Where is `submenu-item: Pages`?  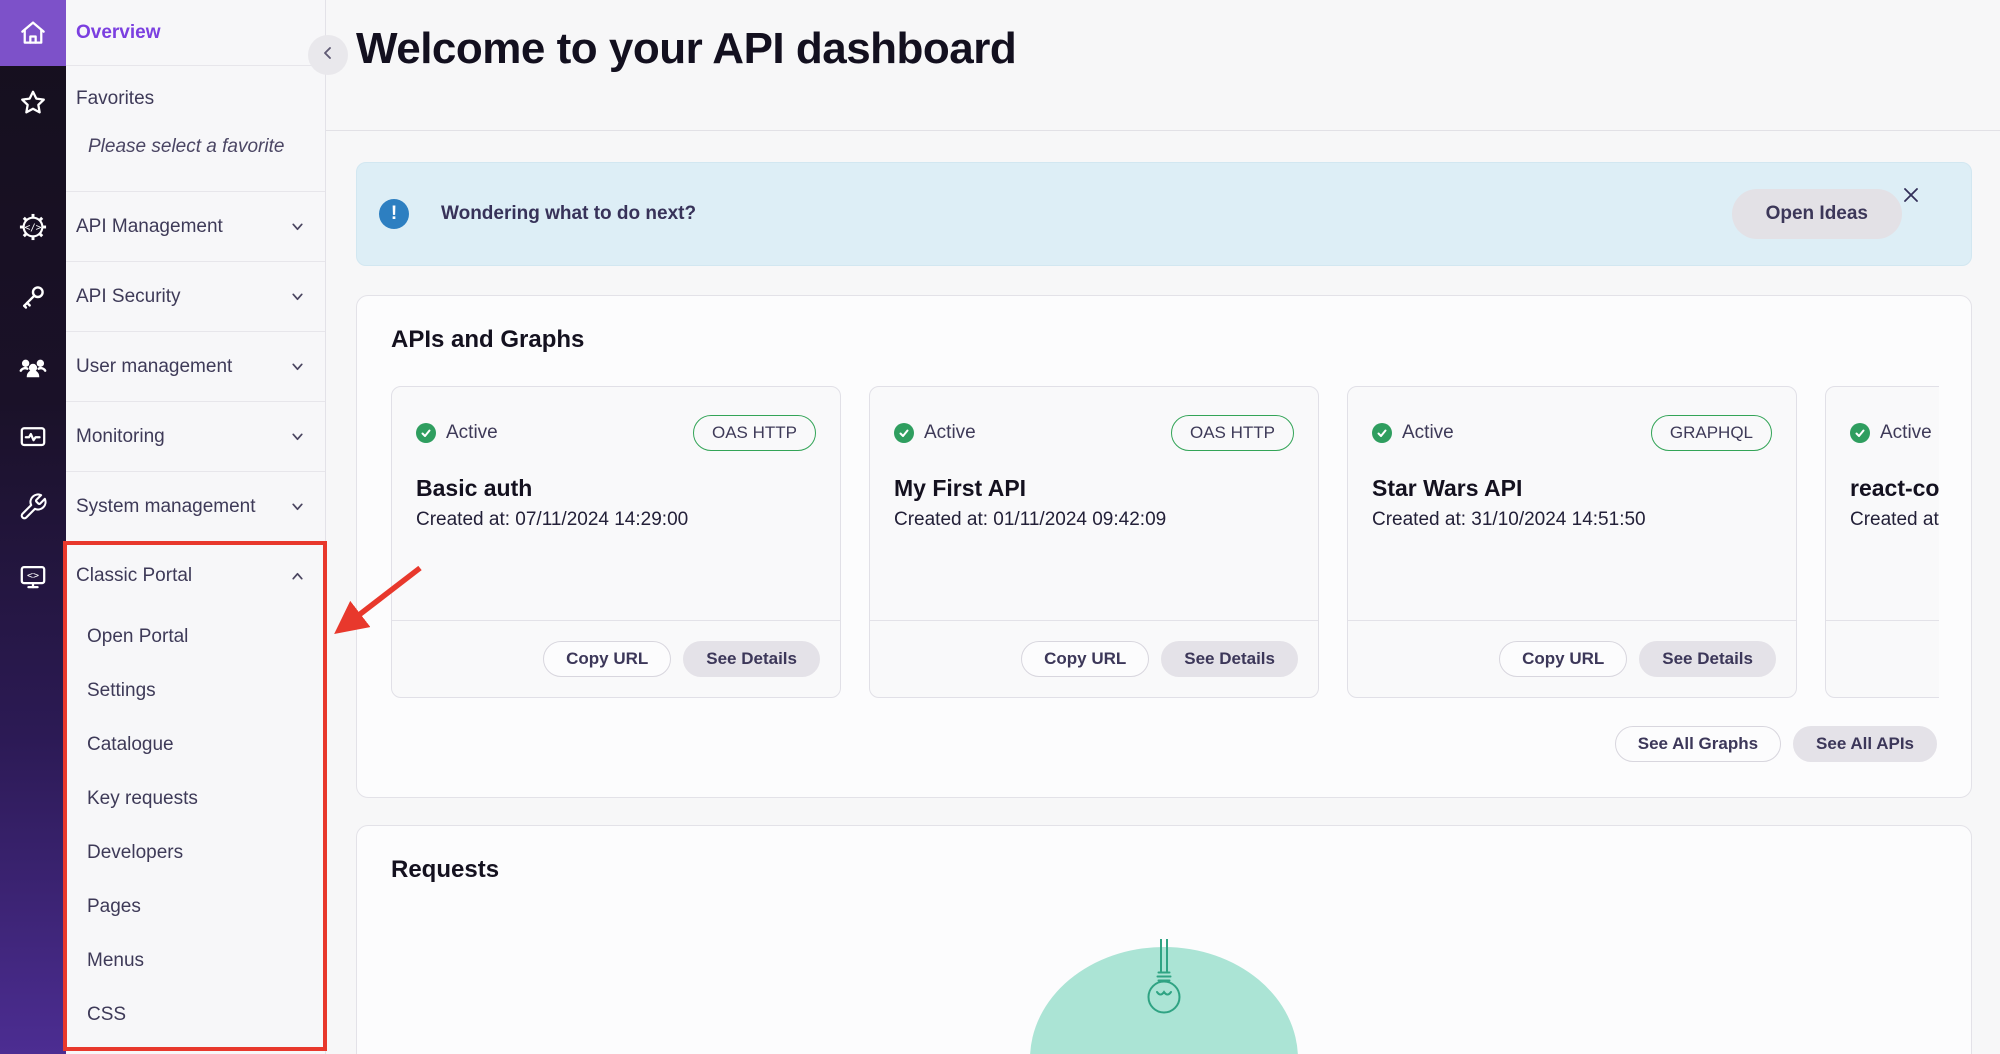
submenu-item: Pages is located at coordinates (195, 907).